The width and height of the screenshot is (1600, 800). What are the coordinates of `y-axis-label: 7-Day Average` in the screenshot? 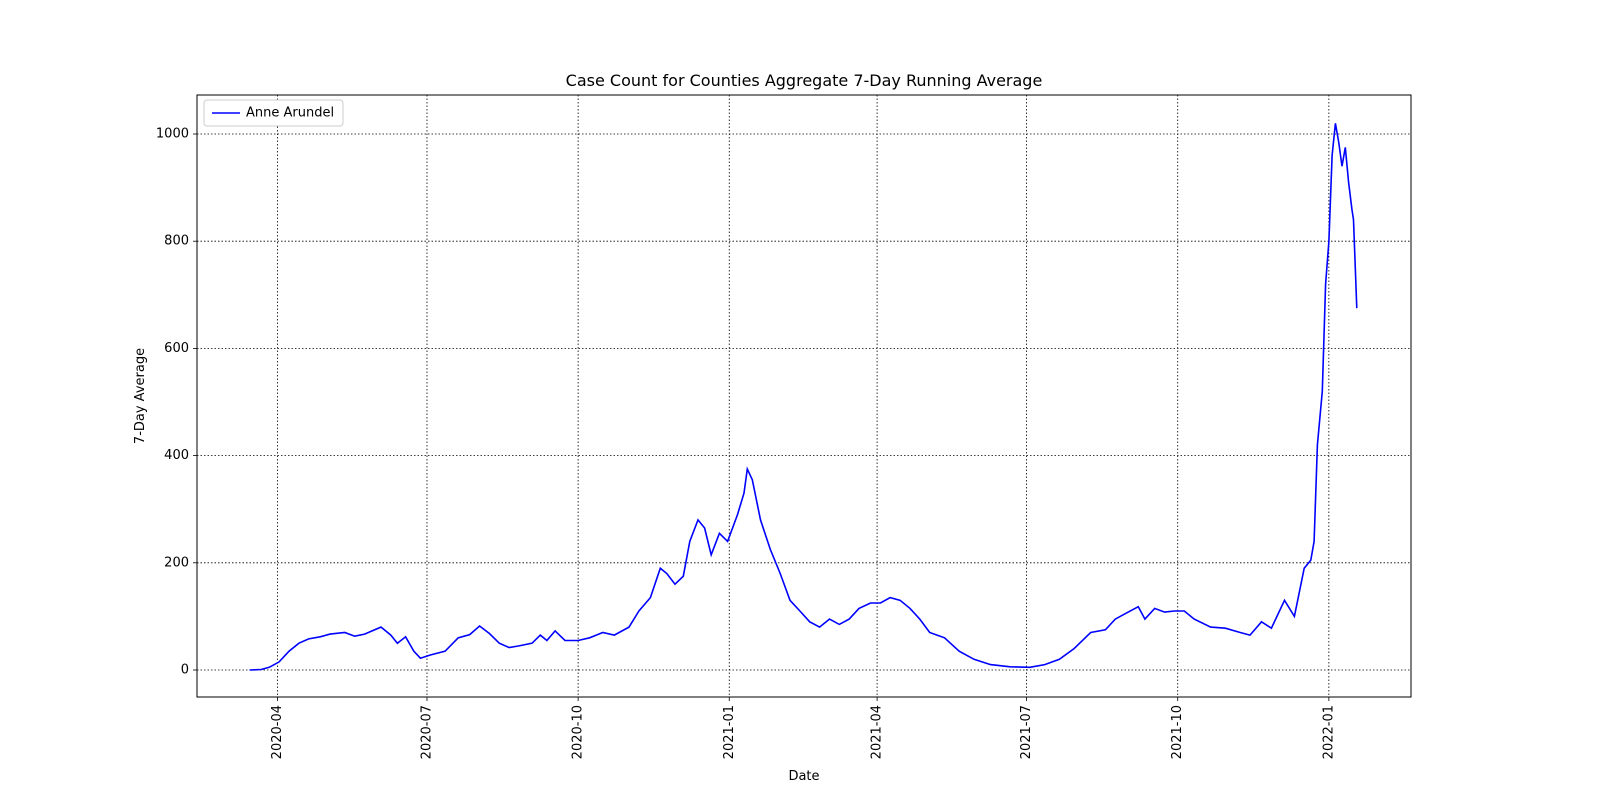 It's located at (140, 396).